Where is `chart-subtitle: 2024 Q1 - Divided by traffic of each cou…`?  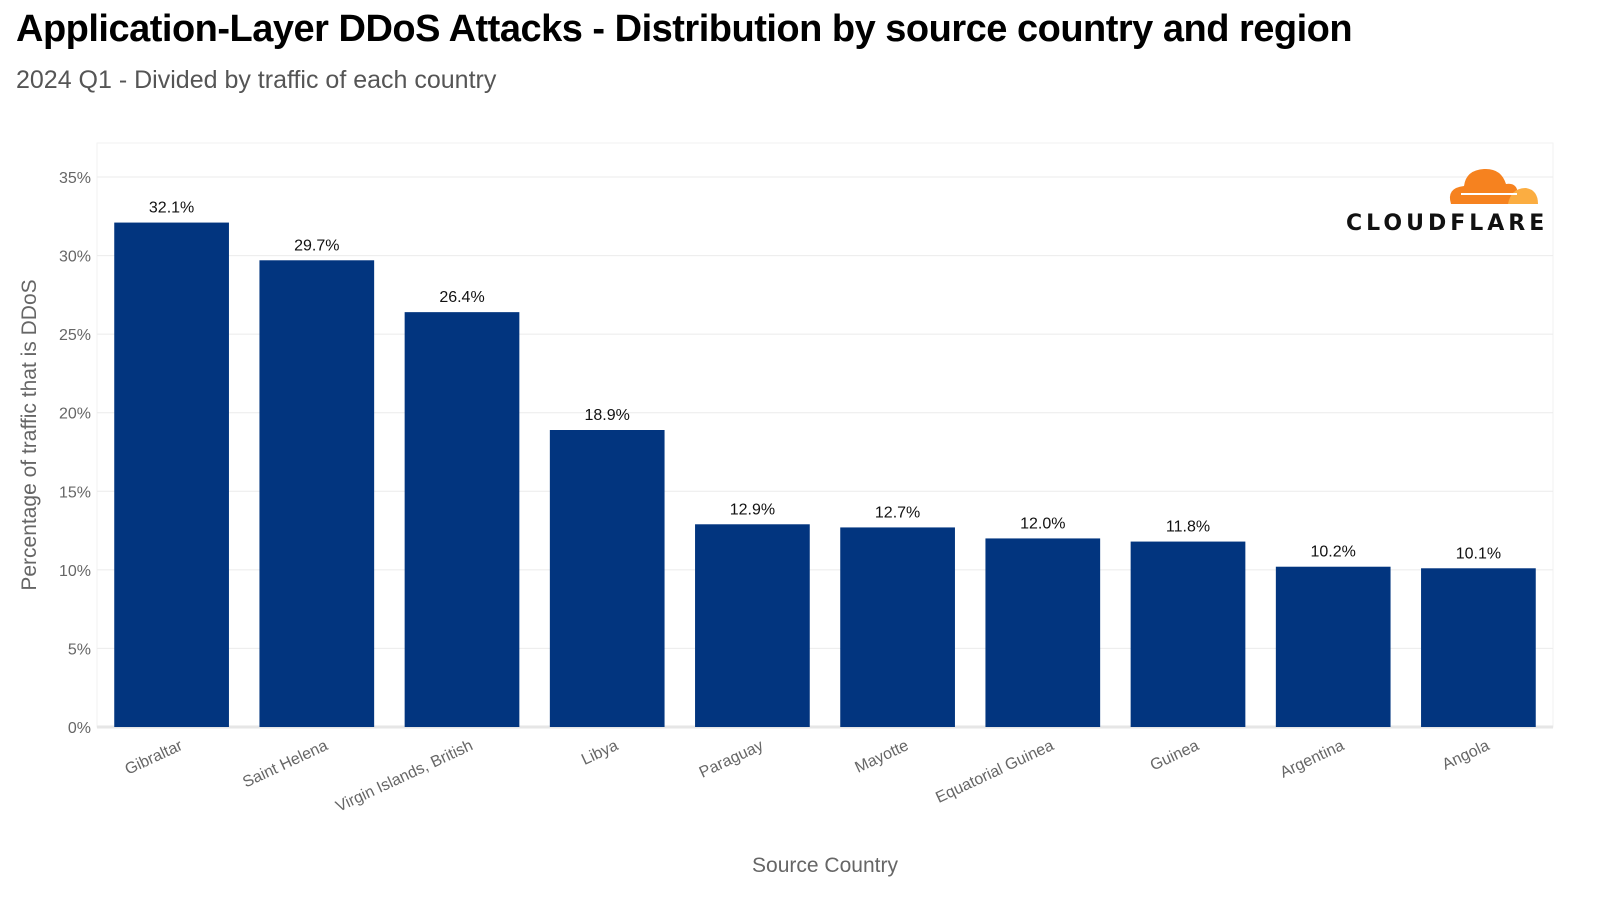 chart-subtitle: 2024 Q1 - Divided by traffic of each cou… is located at coordinates (256, 80).